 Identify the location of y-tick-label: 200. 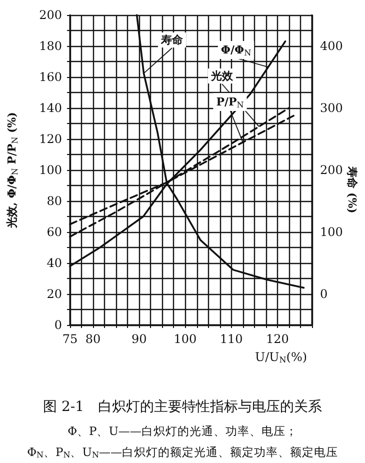
(50, 15).